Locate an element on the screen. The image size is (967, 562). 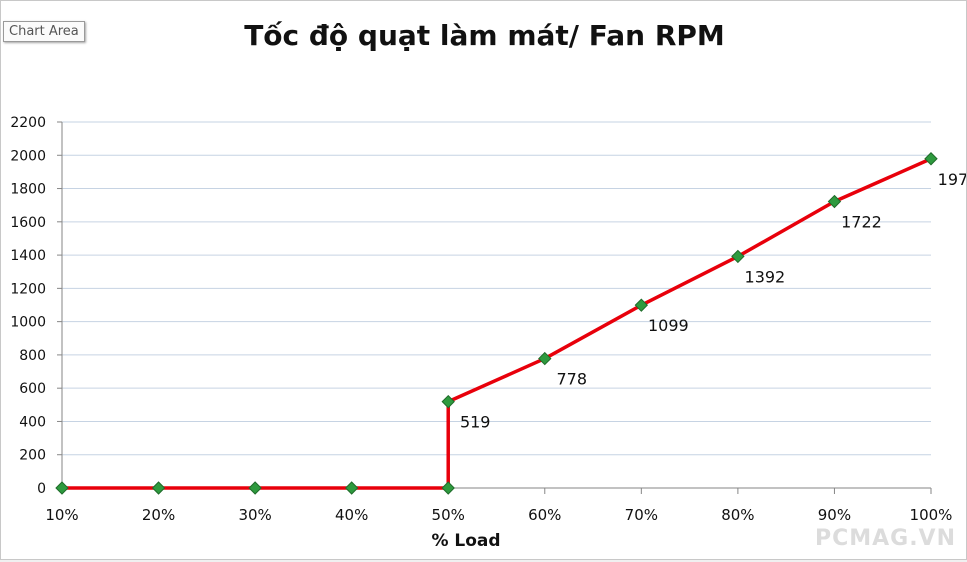
y-tick-label: 600 is located at coordinates (32, 389).